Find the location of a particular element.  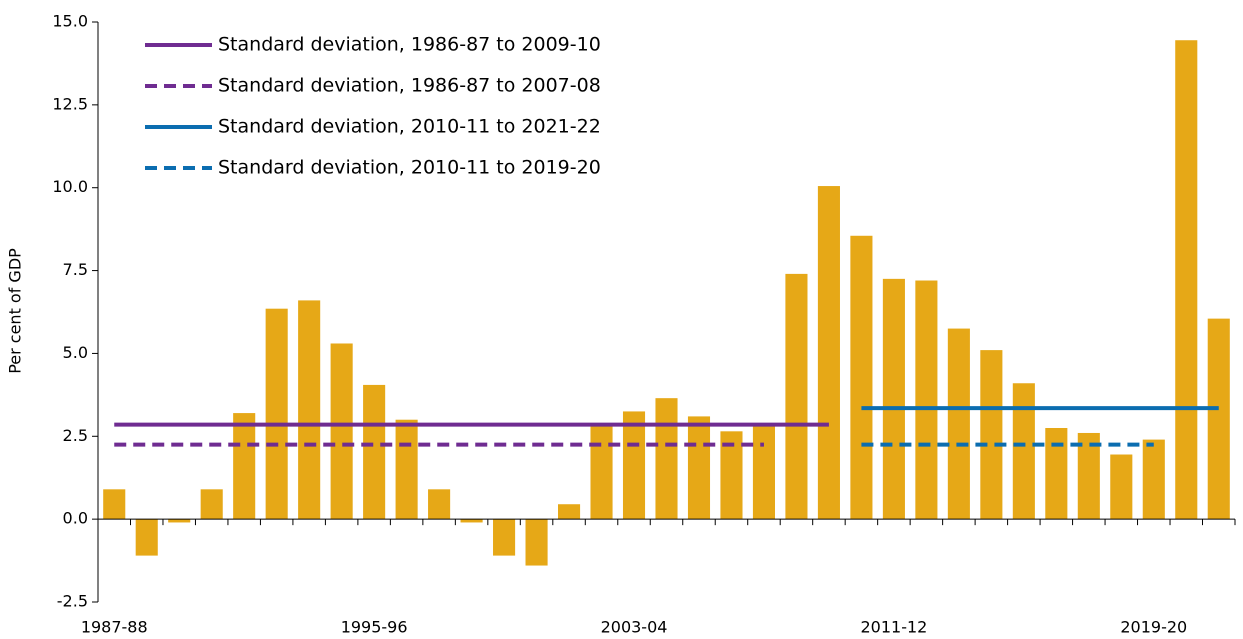

legend-label: Standard deviation, 1986-87 to 2007-08 is located at coordinates (409, 86).